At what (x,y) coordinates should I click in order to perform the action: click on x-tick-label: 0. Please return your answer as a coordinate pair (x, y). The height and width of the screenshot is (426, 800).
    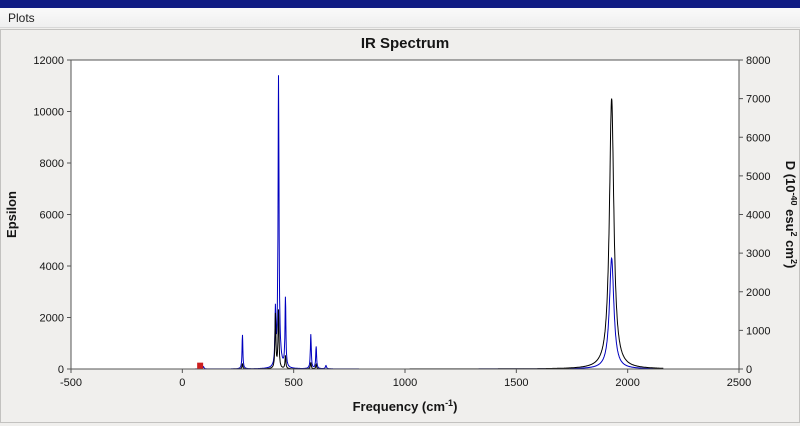
    Looking at the image, I should click on (182, 383).